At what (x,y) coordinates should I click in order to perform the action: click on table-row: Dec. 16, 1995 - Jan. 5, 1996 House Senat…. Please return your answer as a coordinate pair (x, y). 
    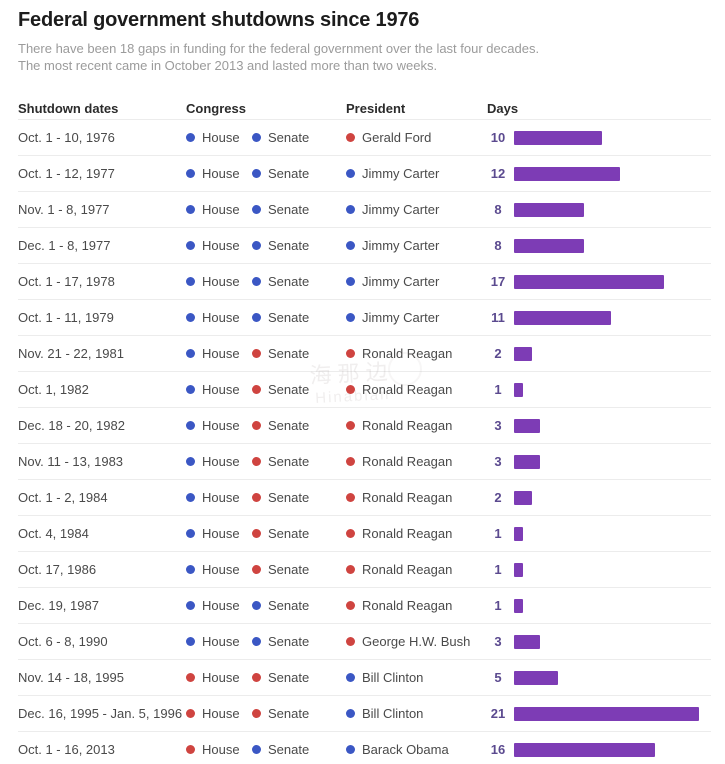
    Looking at the image, I should click on (364, 714).